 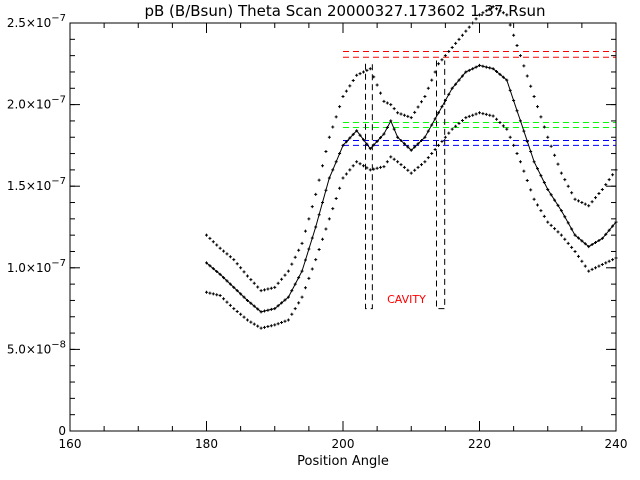 What do you see at coordinates (616, 444) in the screenshot?
I see `x-tick-label: 240` at bounding box center [616, 444].